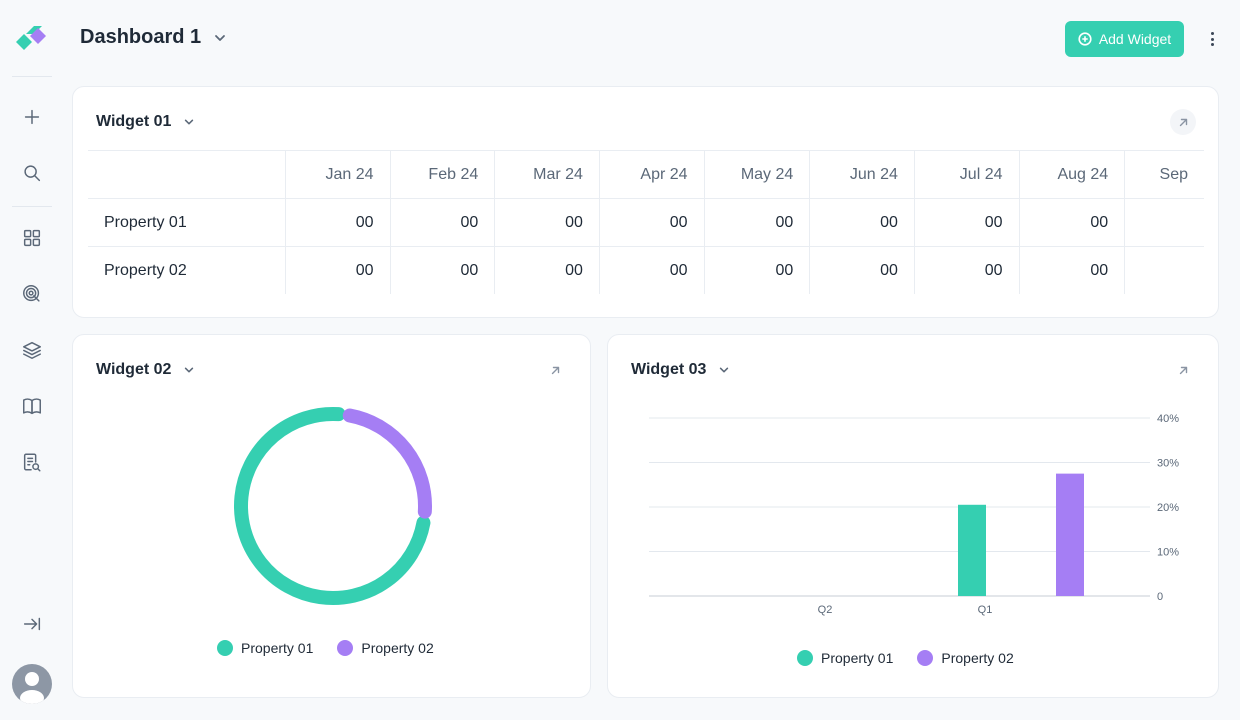  I want to click on table-row: Property 01 00 00 00 00 00 00 00 00, so click(646, 222).